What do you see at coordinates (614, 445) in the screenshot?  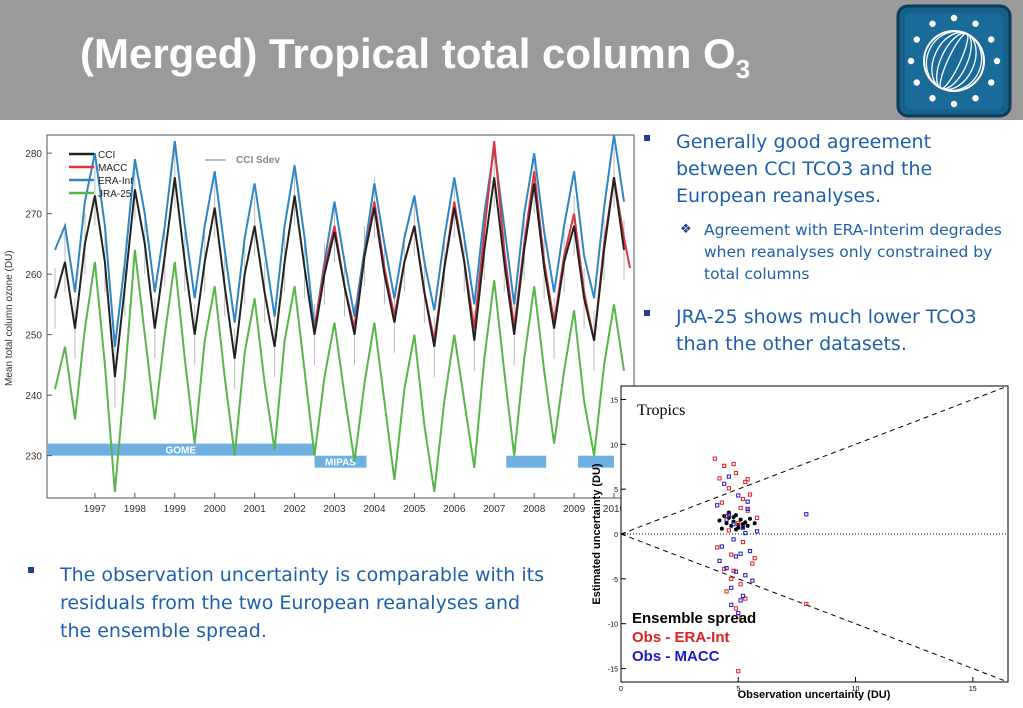 I see `y-tick-label: 10` at bounding box center [614, 445].